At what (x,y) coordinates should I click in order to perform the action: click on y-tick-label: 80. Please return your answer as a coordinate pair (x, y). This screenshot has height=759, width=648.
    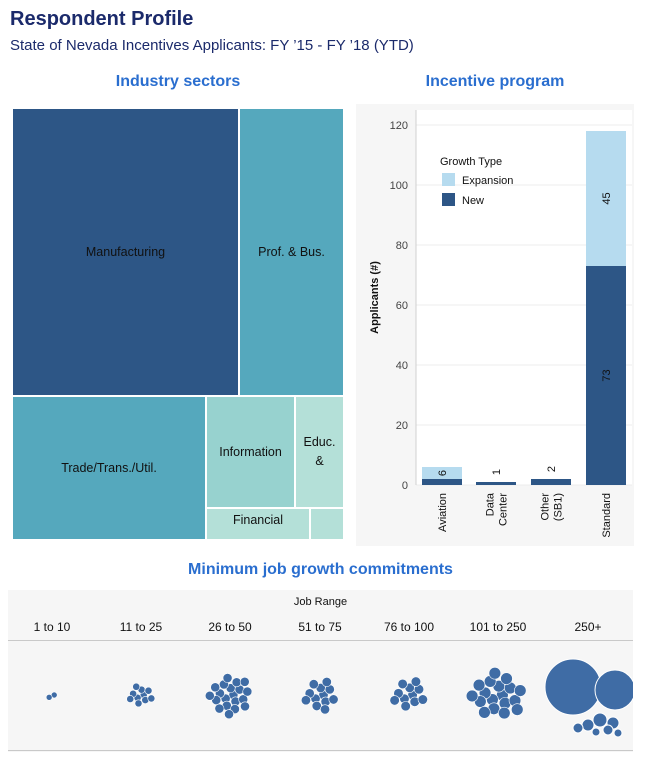
    Looking at the image, I should click on (402, 246).